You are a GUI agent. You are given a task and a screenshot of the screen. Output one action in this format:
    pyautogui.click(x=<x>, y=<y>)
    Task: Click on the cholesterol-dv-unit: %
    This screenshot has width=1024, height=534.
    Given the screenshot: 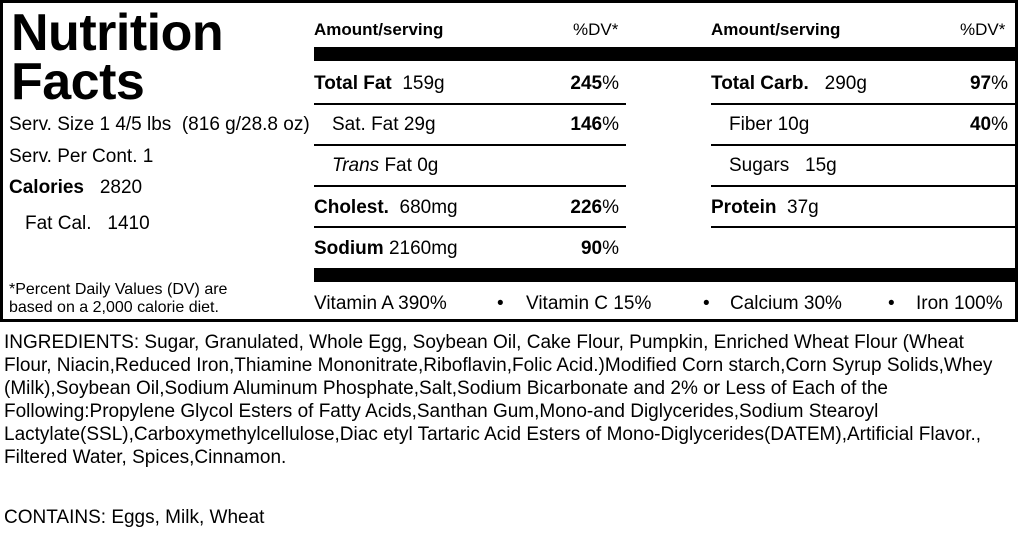 What is the action you would take?
    pyautogui.click(x=610, y=207)
    